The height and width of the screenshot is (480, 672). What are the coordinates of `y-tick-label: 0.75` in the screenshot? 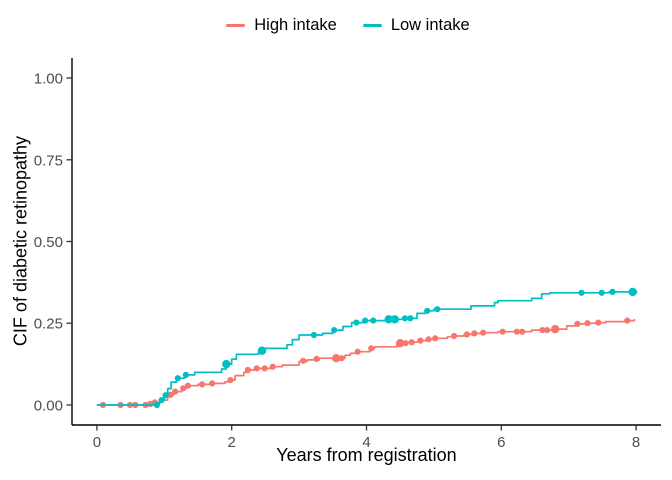 It's located at (48, 160).